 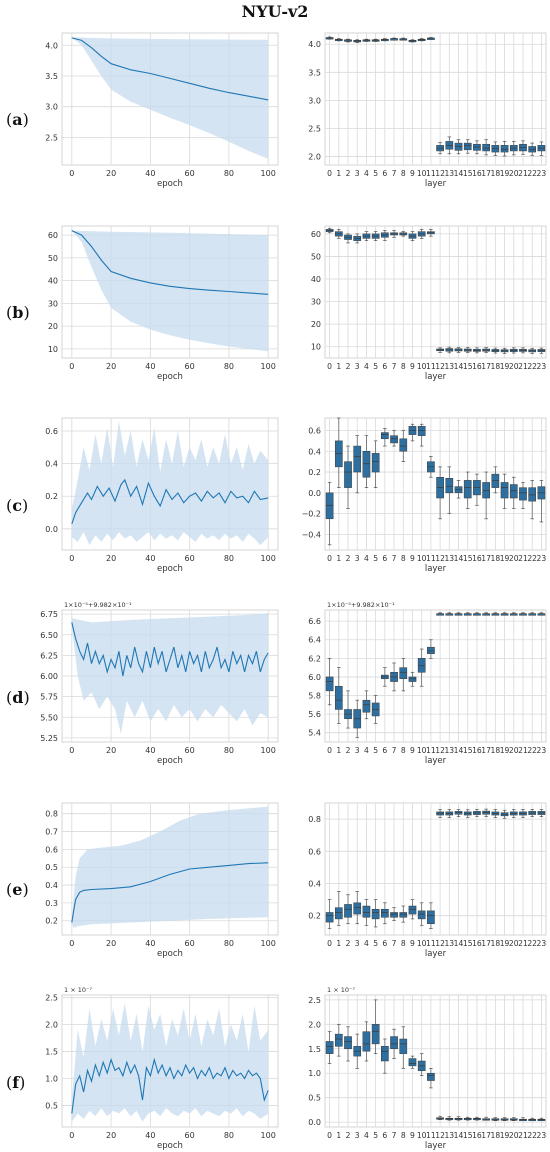 I want to click on y-tick-label: 2.5, so click(x=314, y=1000).